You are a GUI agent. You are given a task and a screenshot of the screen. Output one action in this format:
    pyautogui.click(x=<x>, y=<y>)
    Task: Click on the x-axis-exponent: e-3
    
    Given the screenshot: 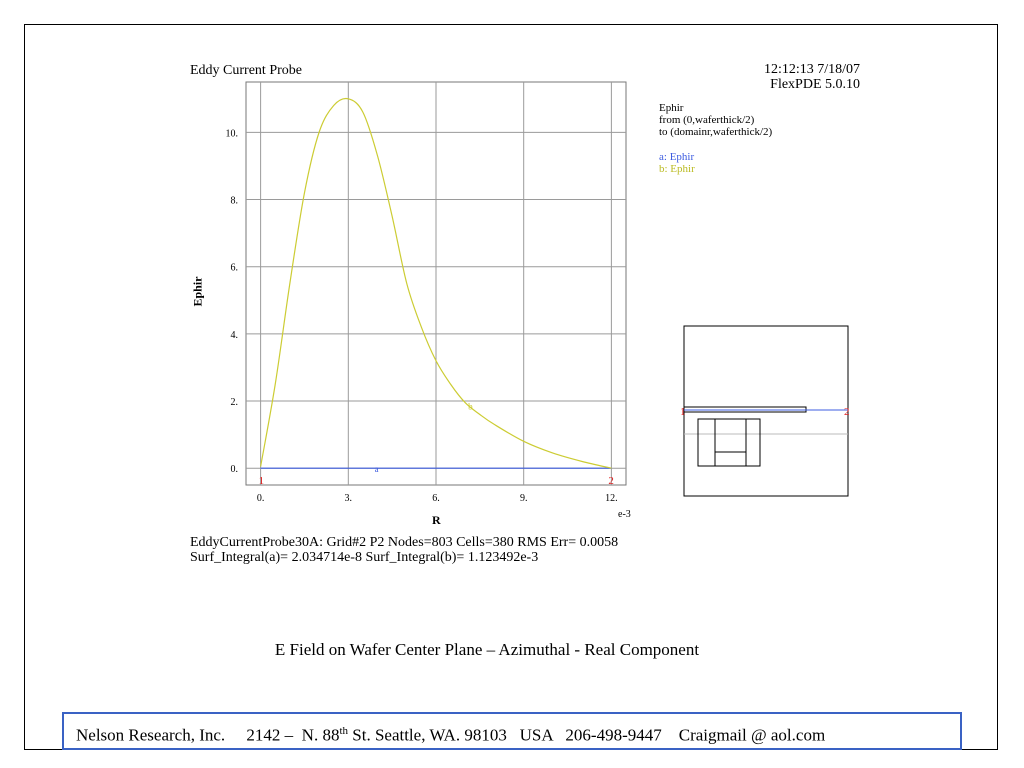 What is the action you would take?
    pyautogui.click(x=624, y=514)
    